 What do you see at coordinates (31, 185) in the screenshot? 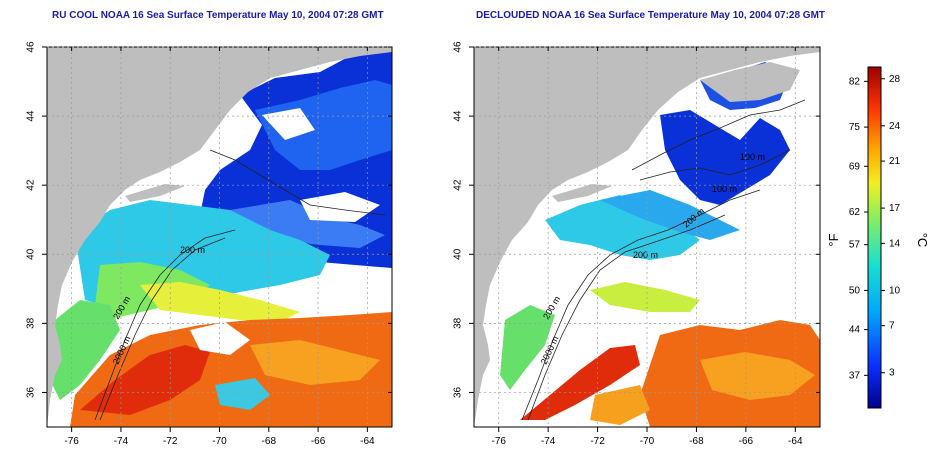
I see `left-lat-tick-label: 42` at bounding box center [31, 185].